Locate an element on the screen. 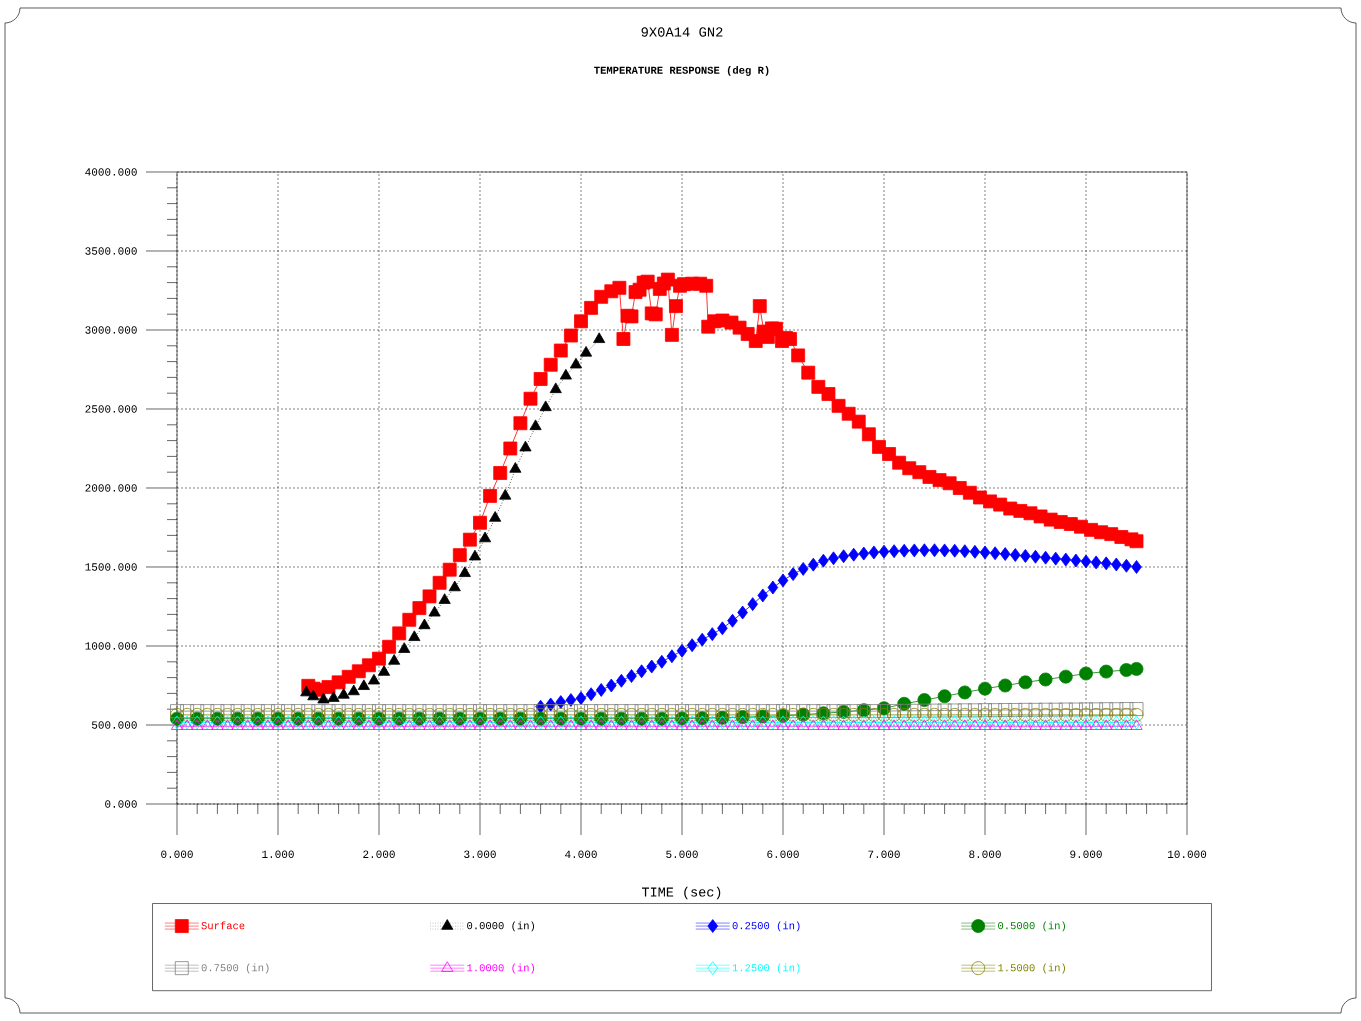 Image resolution: width=1361 pixels, height=1021 pixels. x-tick-label: 7.000 is located at coordinates (884, 854).